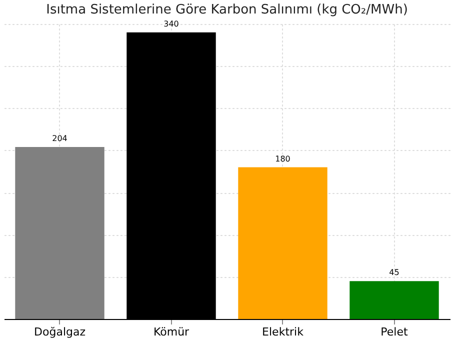  Describe the element at coordinates (227, 10) in the screenshot. I see `chart-title: Isıtma Sistemlerine Göre Karbon Salınımı (kg CO₂/MWh)` at that location.